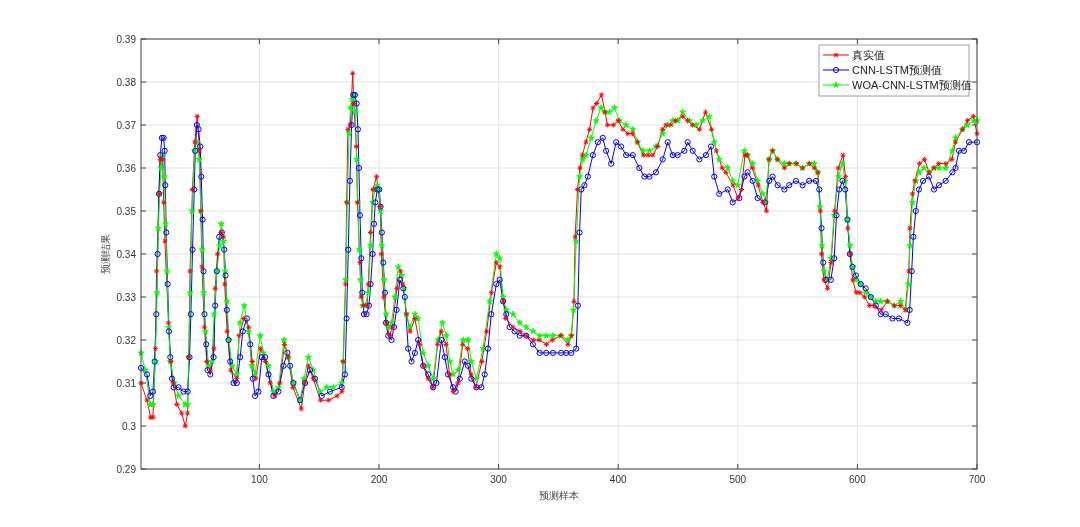  What do you see at coordinates (260, 479) in the screenshot?
I see `x-tick-label: 100` at bounding box center [260, 479].